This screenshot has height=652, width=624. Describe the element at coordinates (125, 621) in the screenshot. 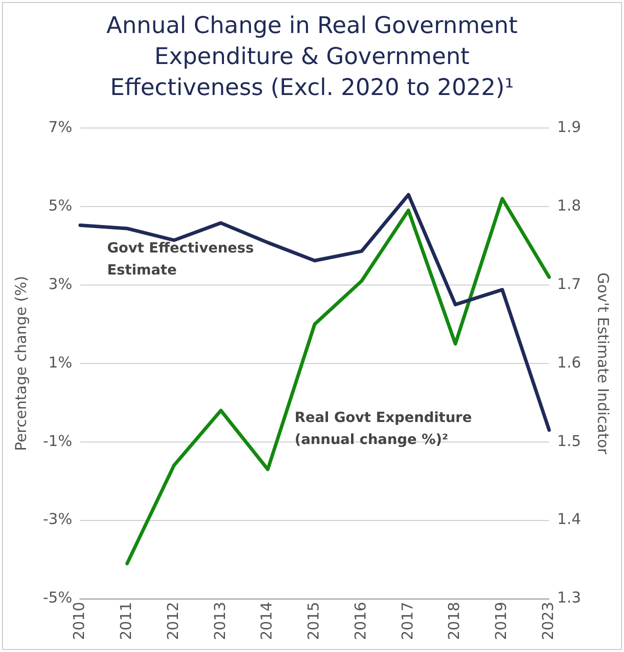

I see `x-tick-label: 2011` at that location.